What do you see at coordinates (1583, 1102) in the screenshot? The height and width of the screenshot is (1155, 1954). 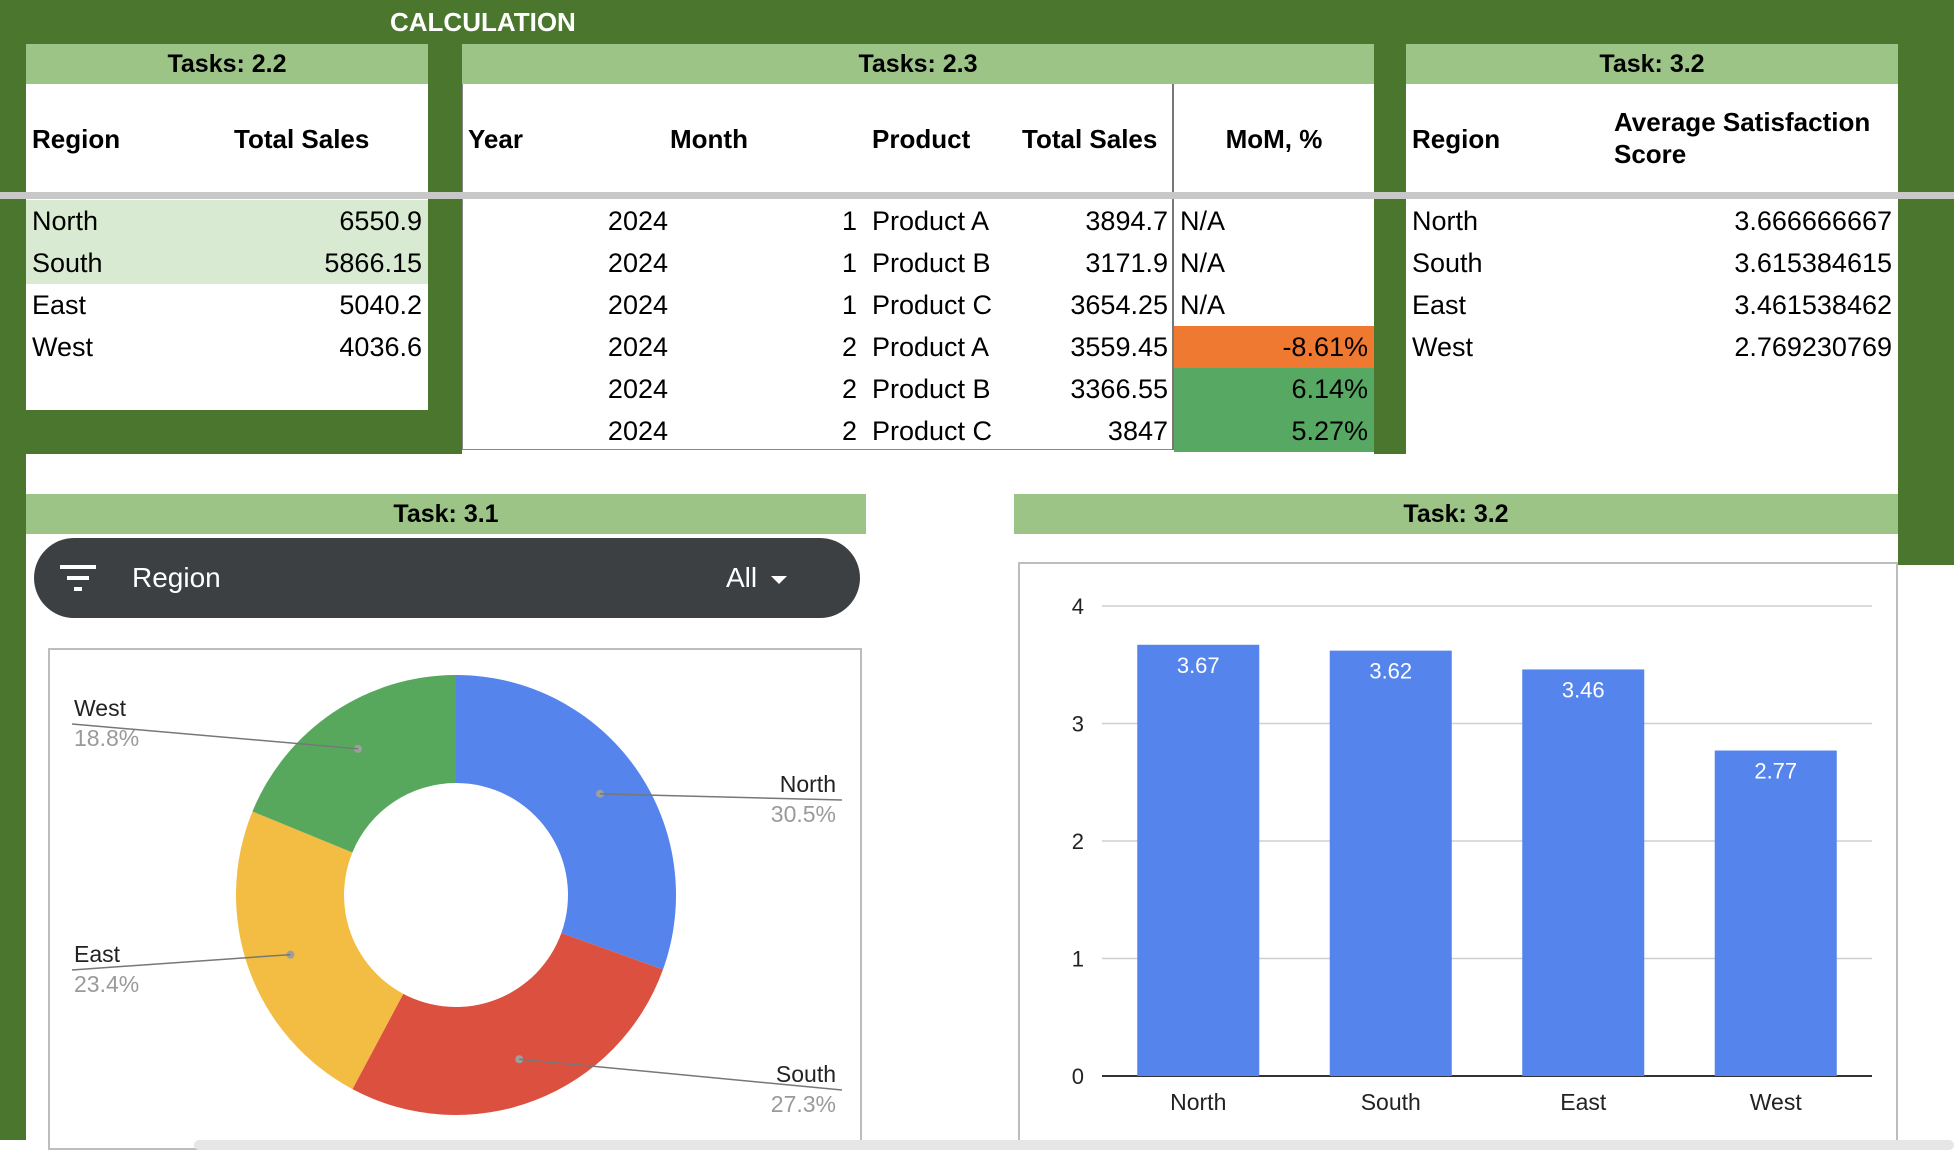 I see `x-tick-label: East` at bounding box center [1583, 1102].